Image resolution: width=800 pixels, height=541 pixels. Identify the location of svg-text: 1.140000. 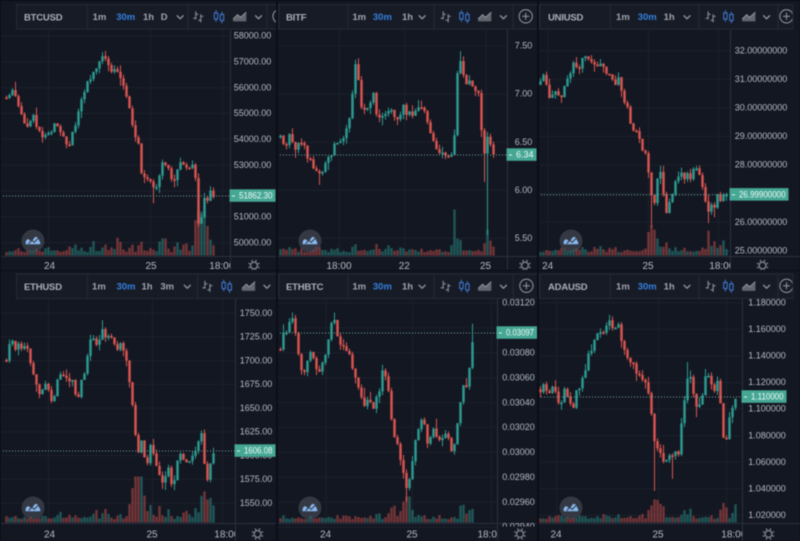
(767, 356).